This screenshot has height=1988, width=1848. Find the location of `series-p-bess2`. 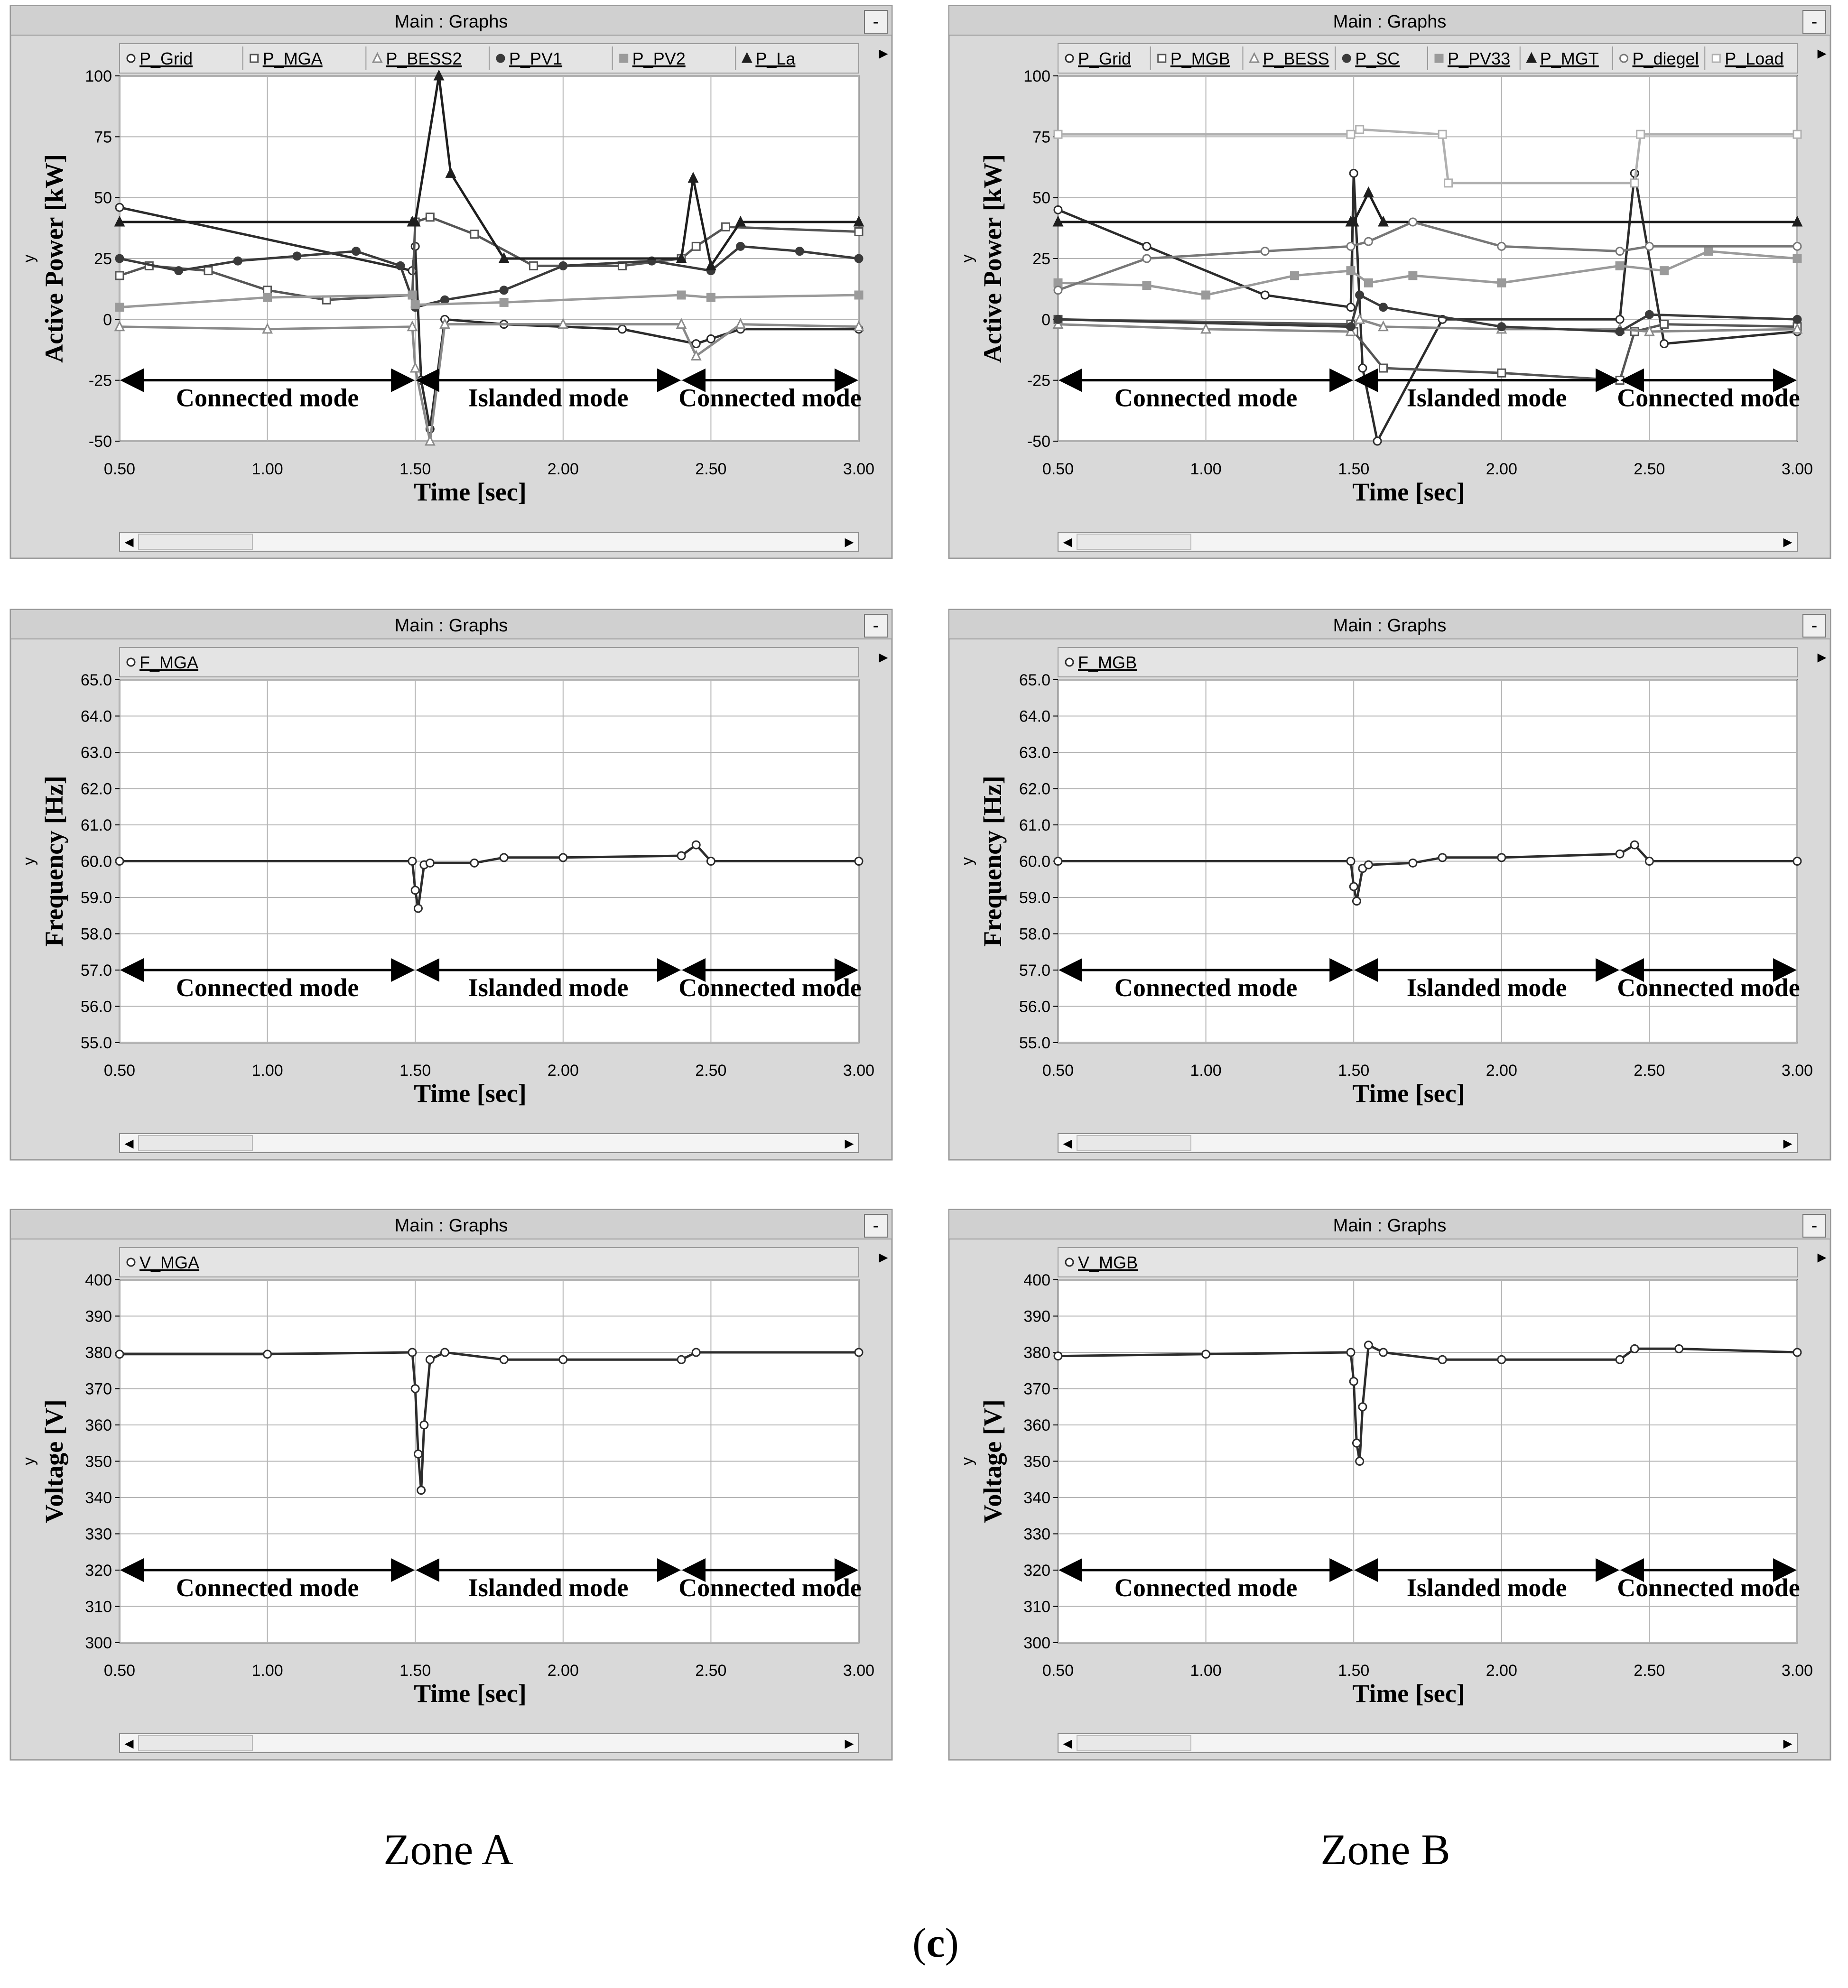

series-p-bess2 is located at coordinates (489, 382).